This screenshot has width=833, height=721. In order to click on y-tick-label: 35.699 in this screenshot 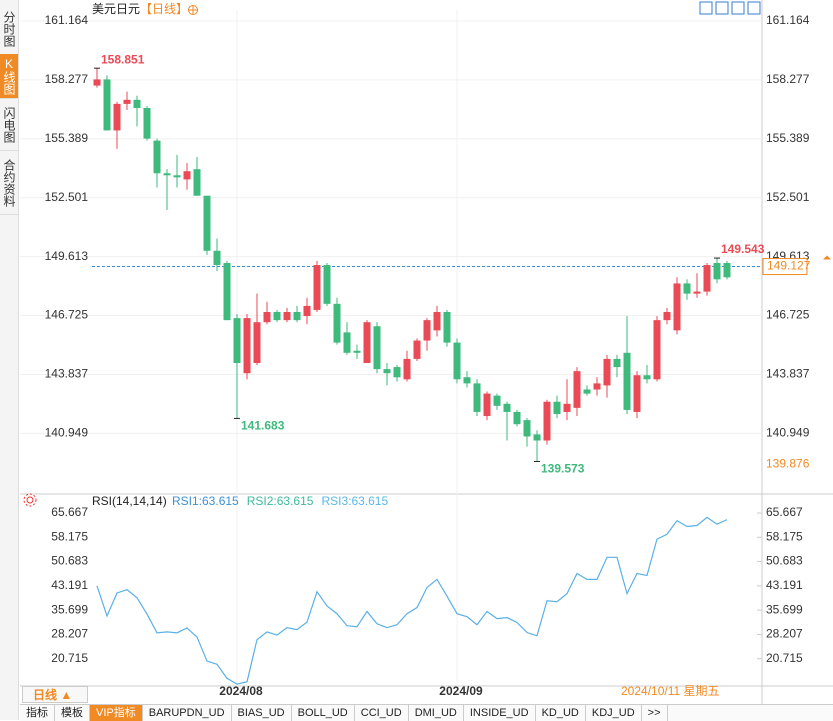, I will do `click(69, 609)`.